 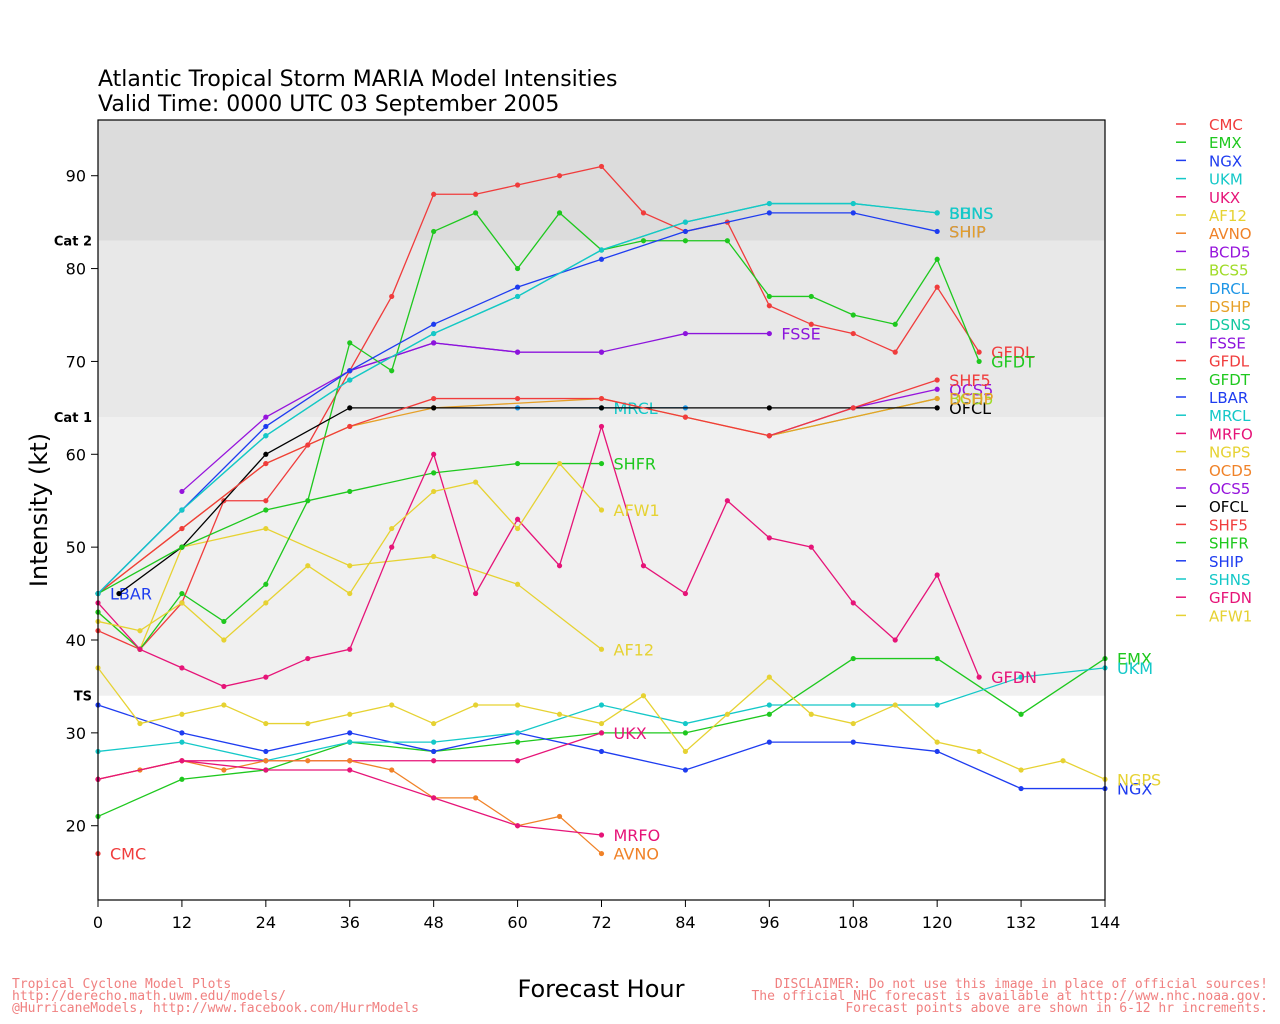 I want to click on band-label-cat-2: Cat 2, so click(x=73, y=242).